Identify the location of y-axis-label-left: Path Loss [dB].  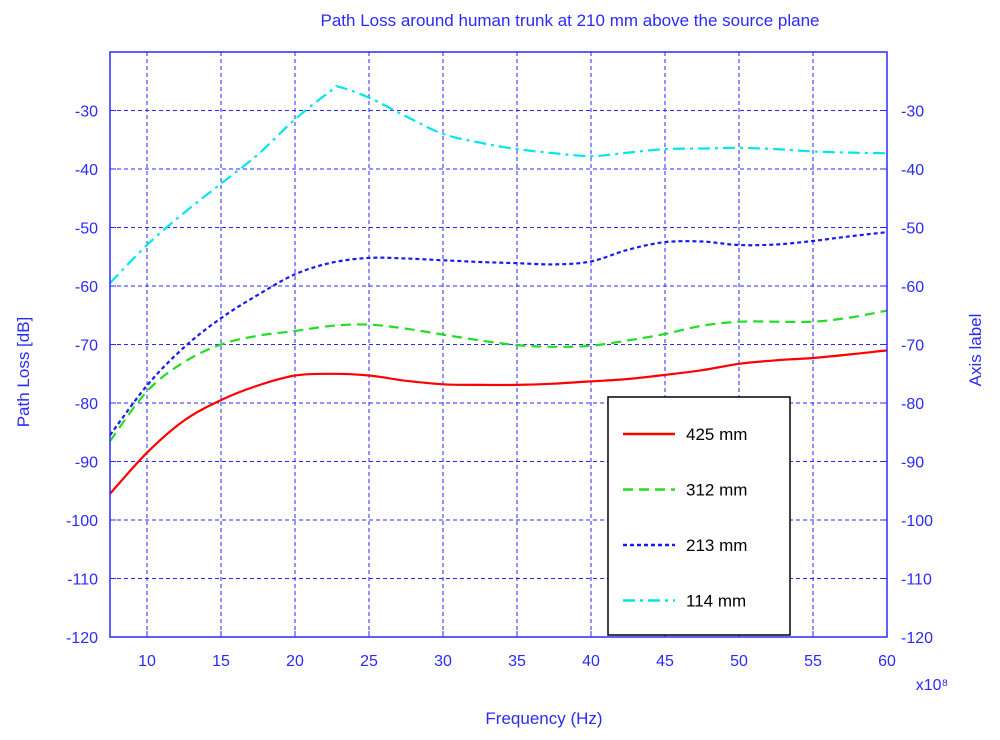
(23, 372).